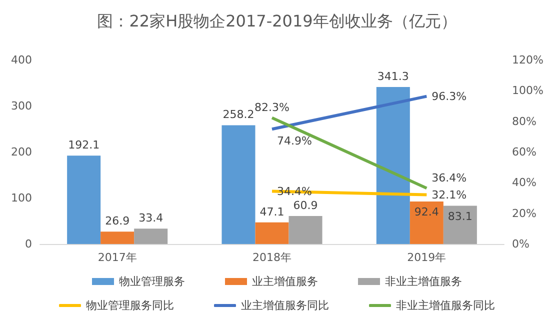  What do you see at coordinates (528, 91) in the screenshot?
I see `y2-tick-label: 100%` at bounding box center [528, 91].